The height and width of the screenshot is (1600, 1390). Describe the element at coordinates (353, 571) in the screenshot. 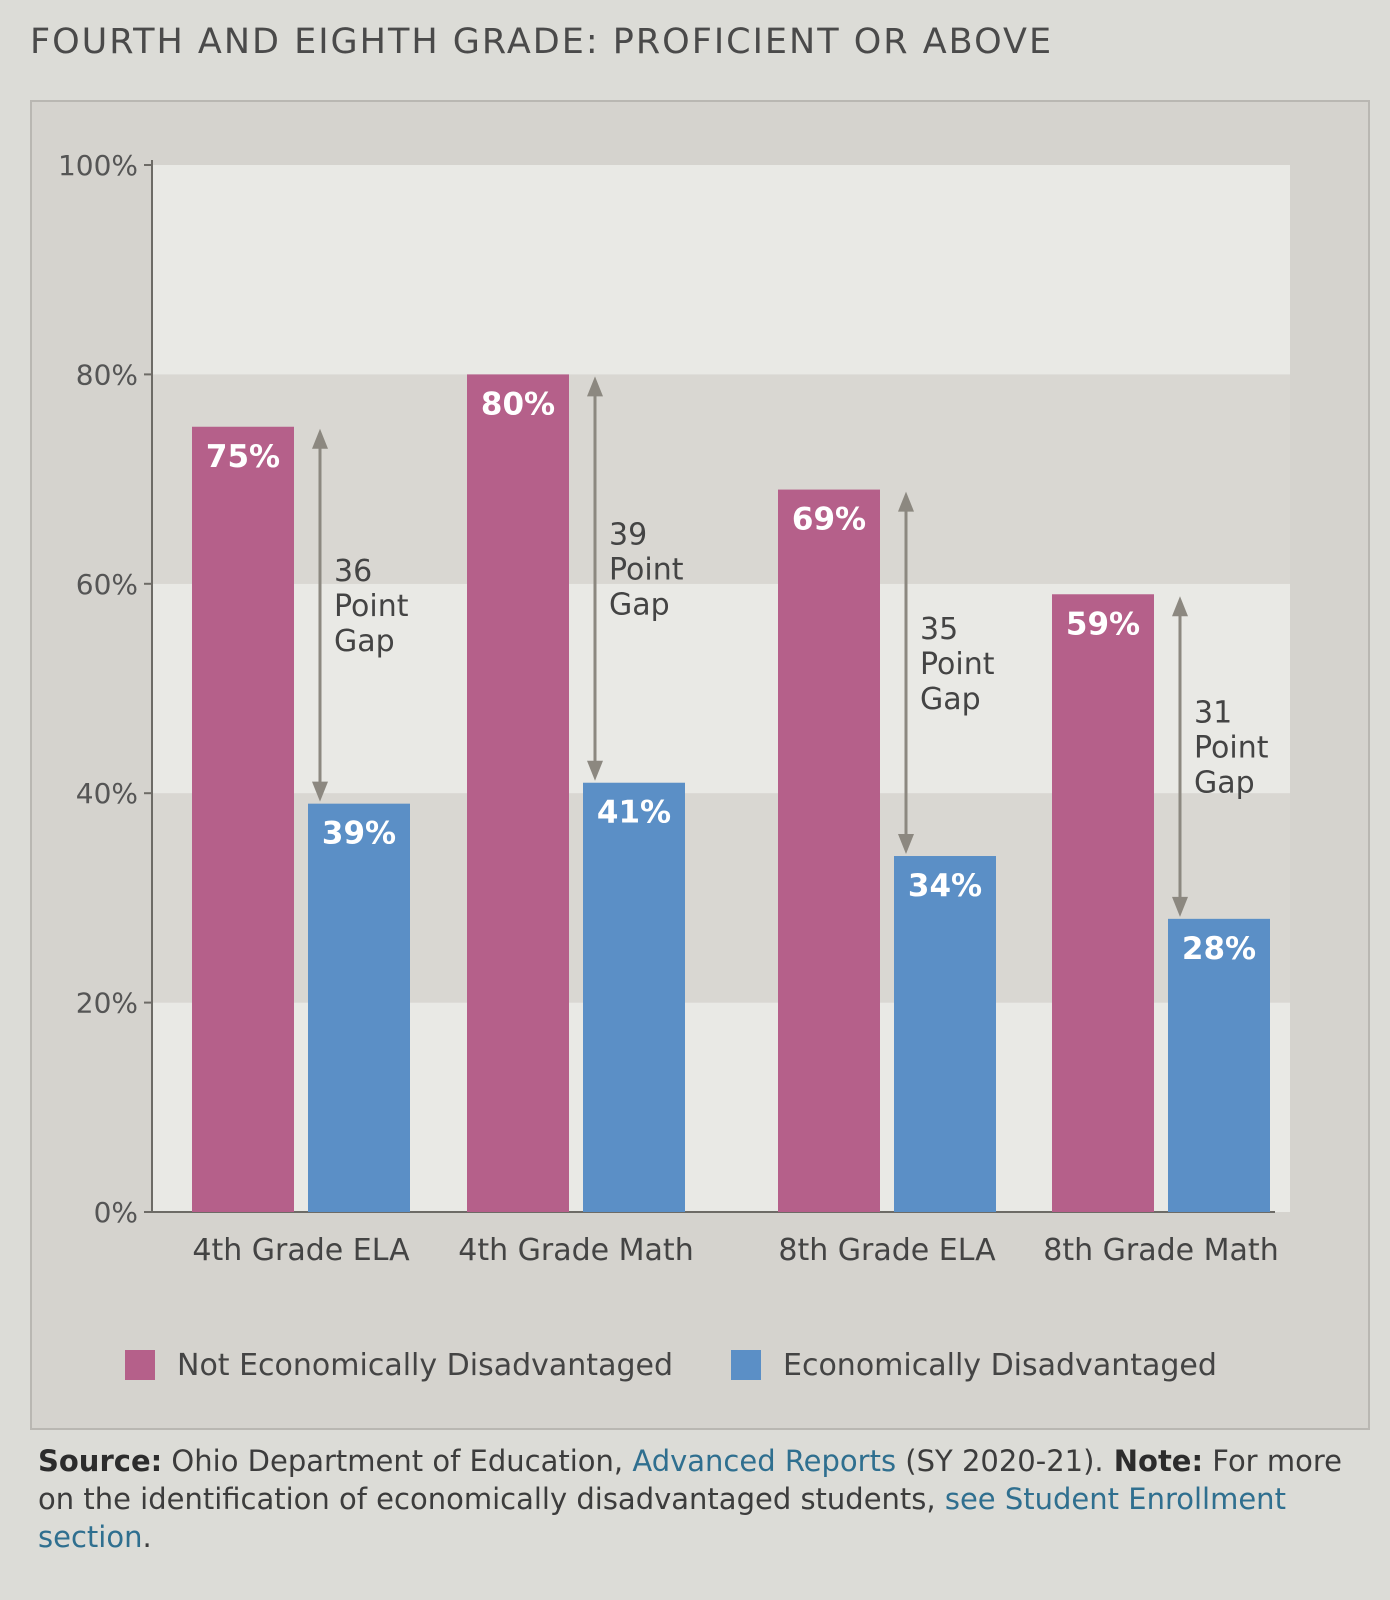

I see `gap-annotation-line: 36` at that location.